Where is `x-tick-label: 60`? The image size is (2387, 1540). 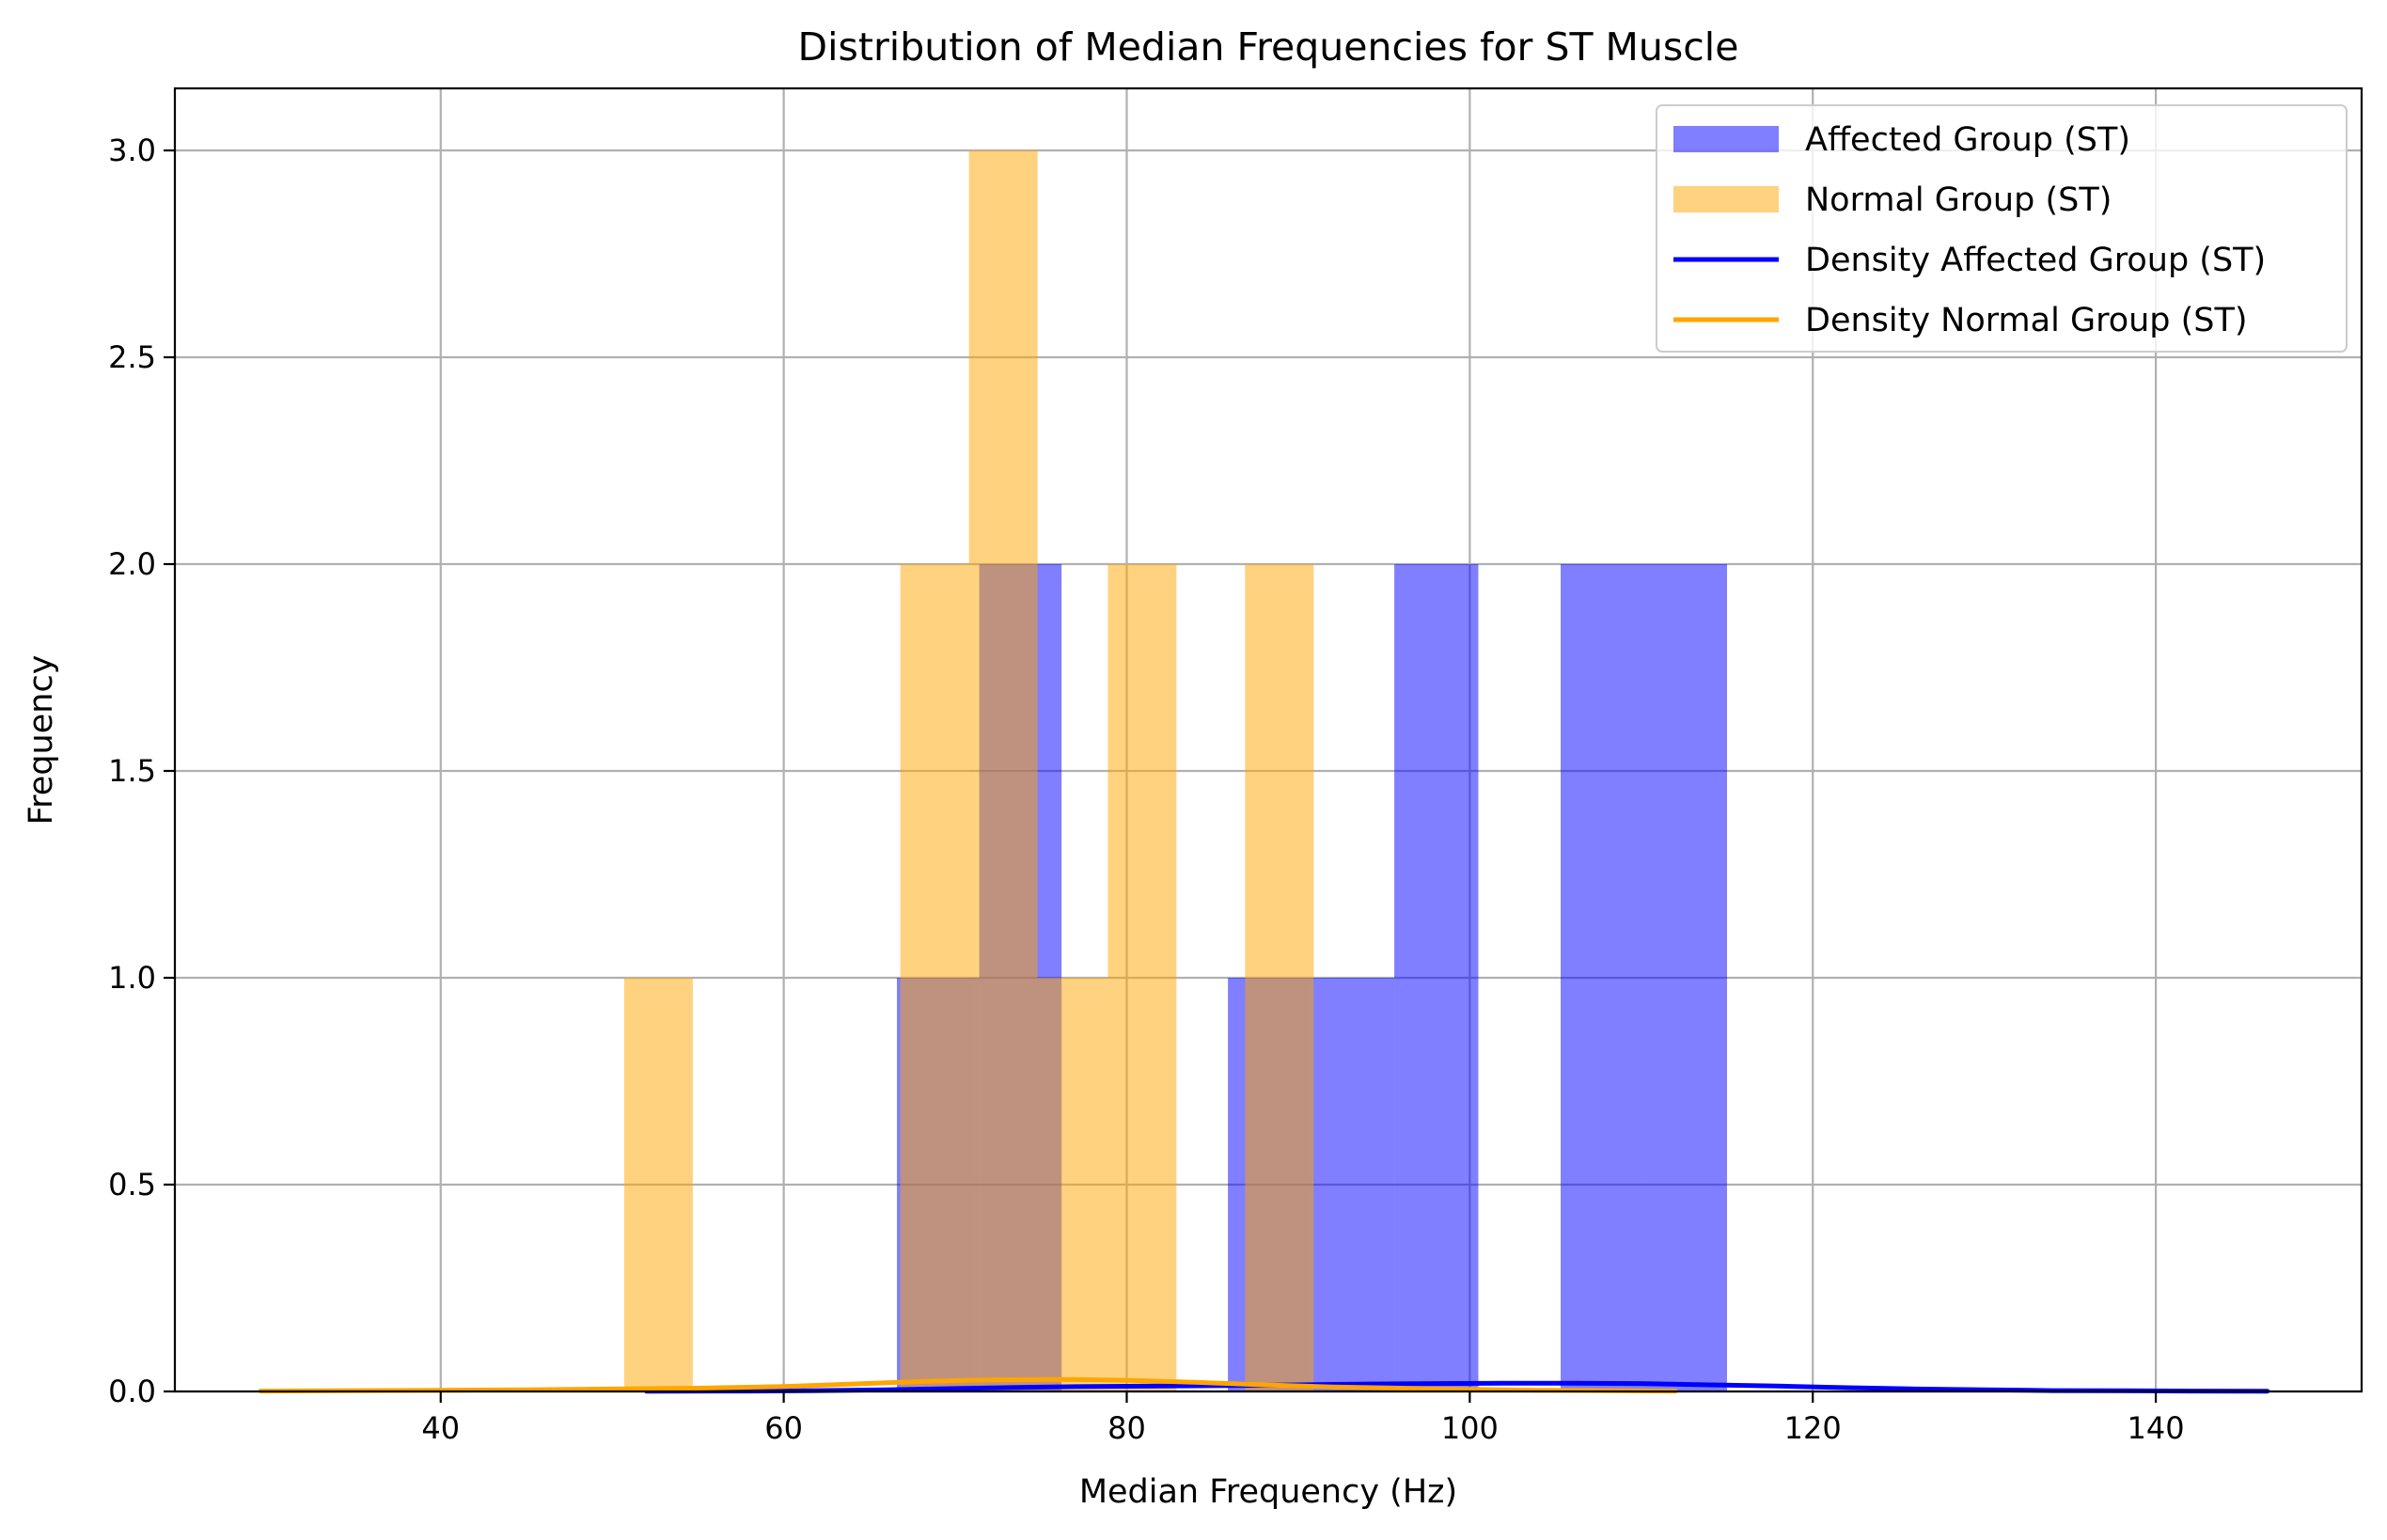
x-tick-label: 60 is located at coordinates (783, 1428).